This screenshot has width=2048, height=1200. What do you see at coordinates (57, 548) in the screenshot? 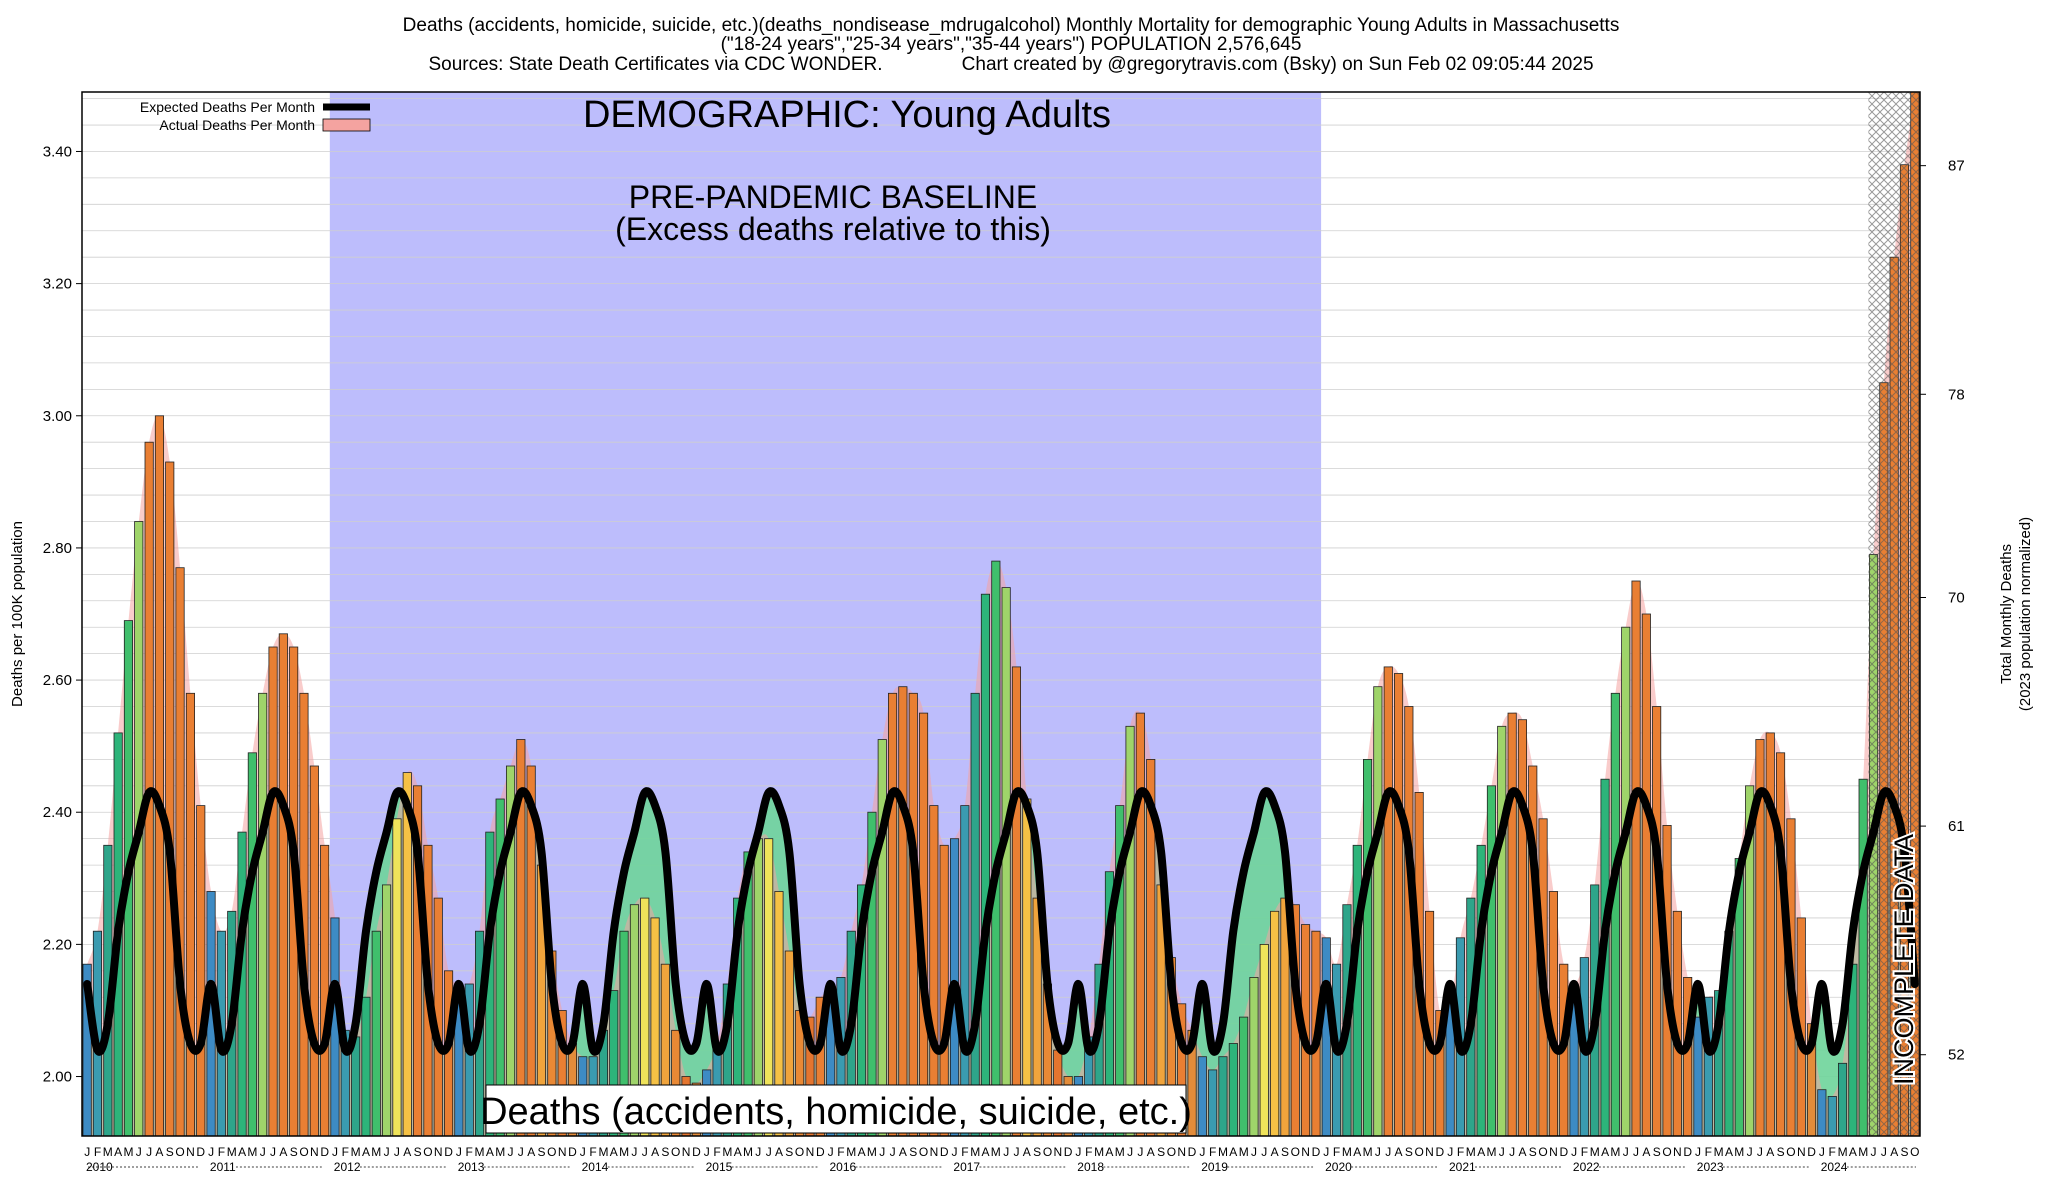
I see `y-tick-label: 2.80` at bounding box center [57, 548].